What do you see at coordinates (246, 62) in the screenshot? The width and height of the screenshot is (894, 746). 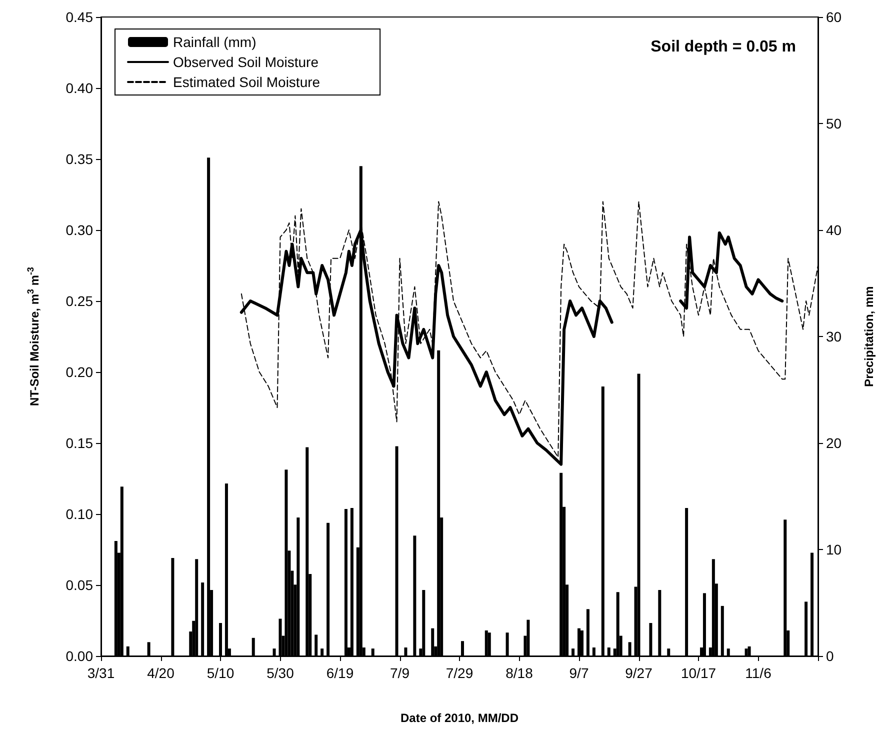 I see `legend-label: Observed Soil Moisture` at bounding box center [246, 62].